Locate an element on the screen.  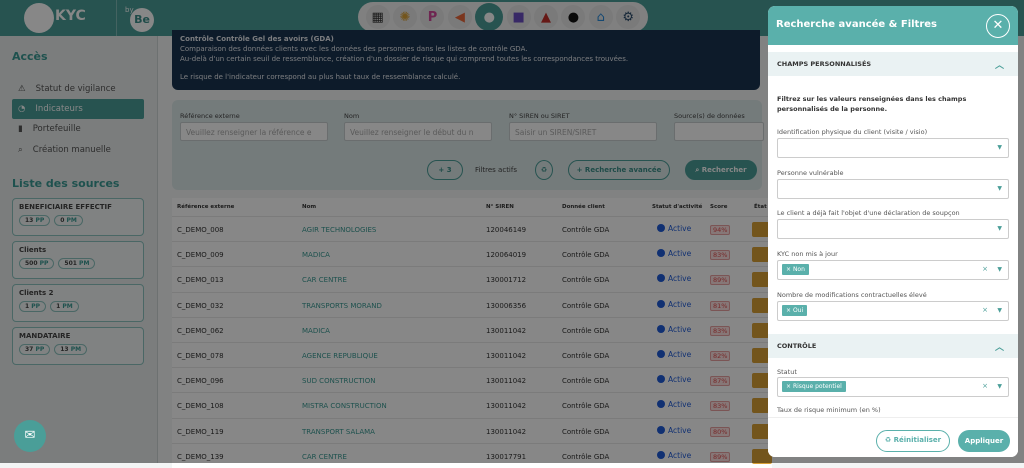
house-chart-icon: ⌂ is located at coordinates (600, 17).